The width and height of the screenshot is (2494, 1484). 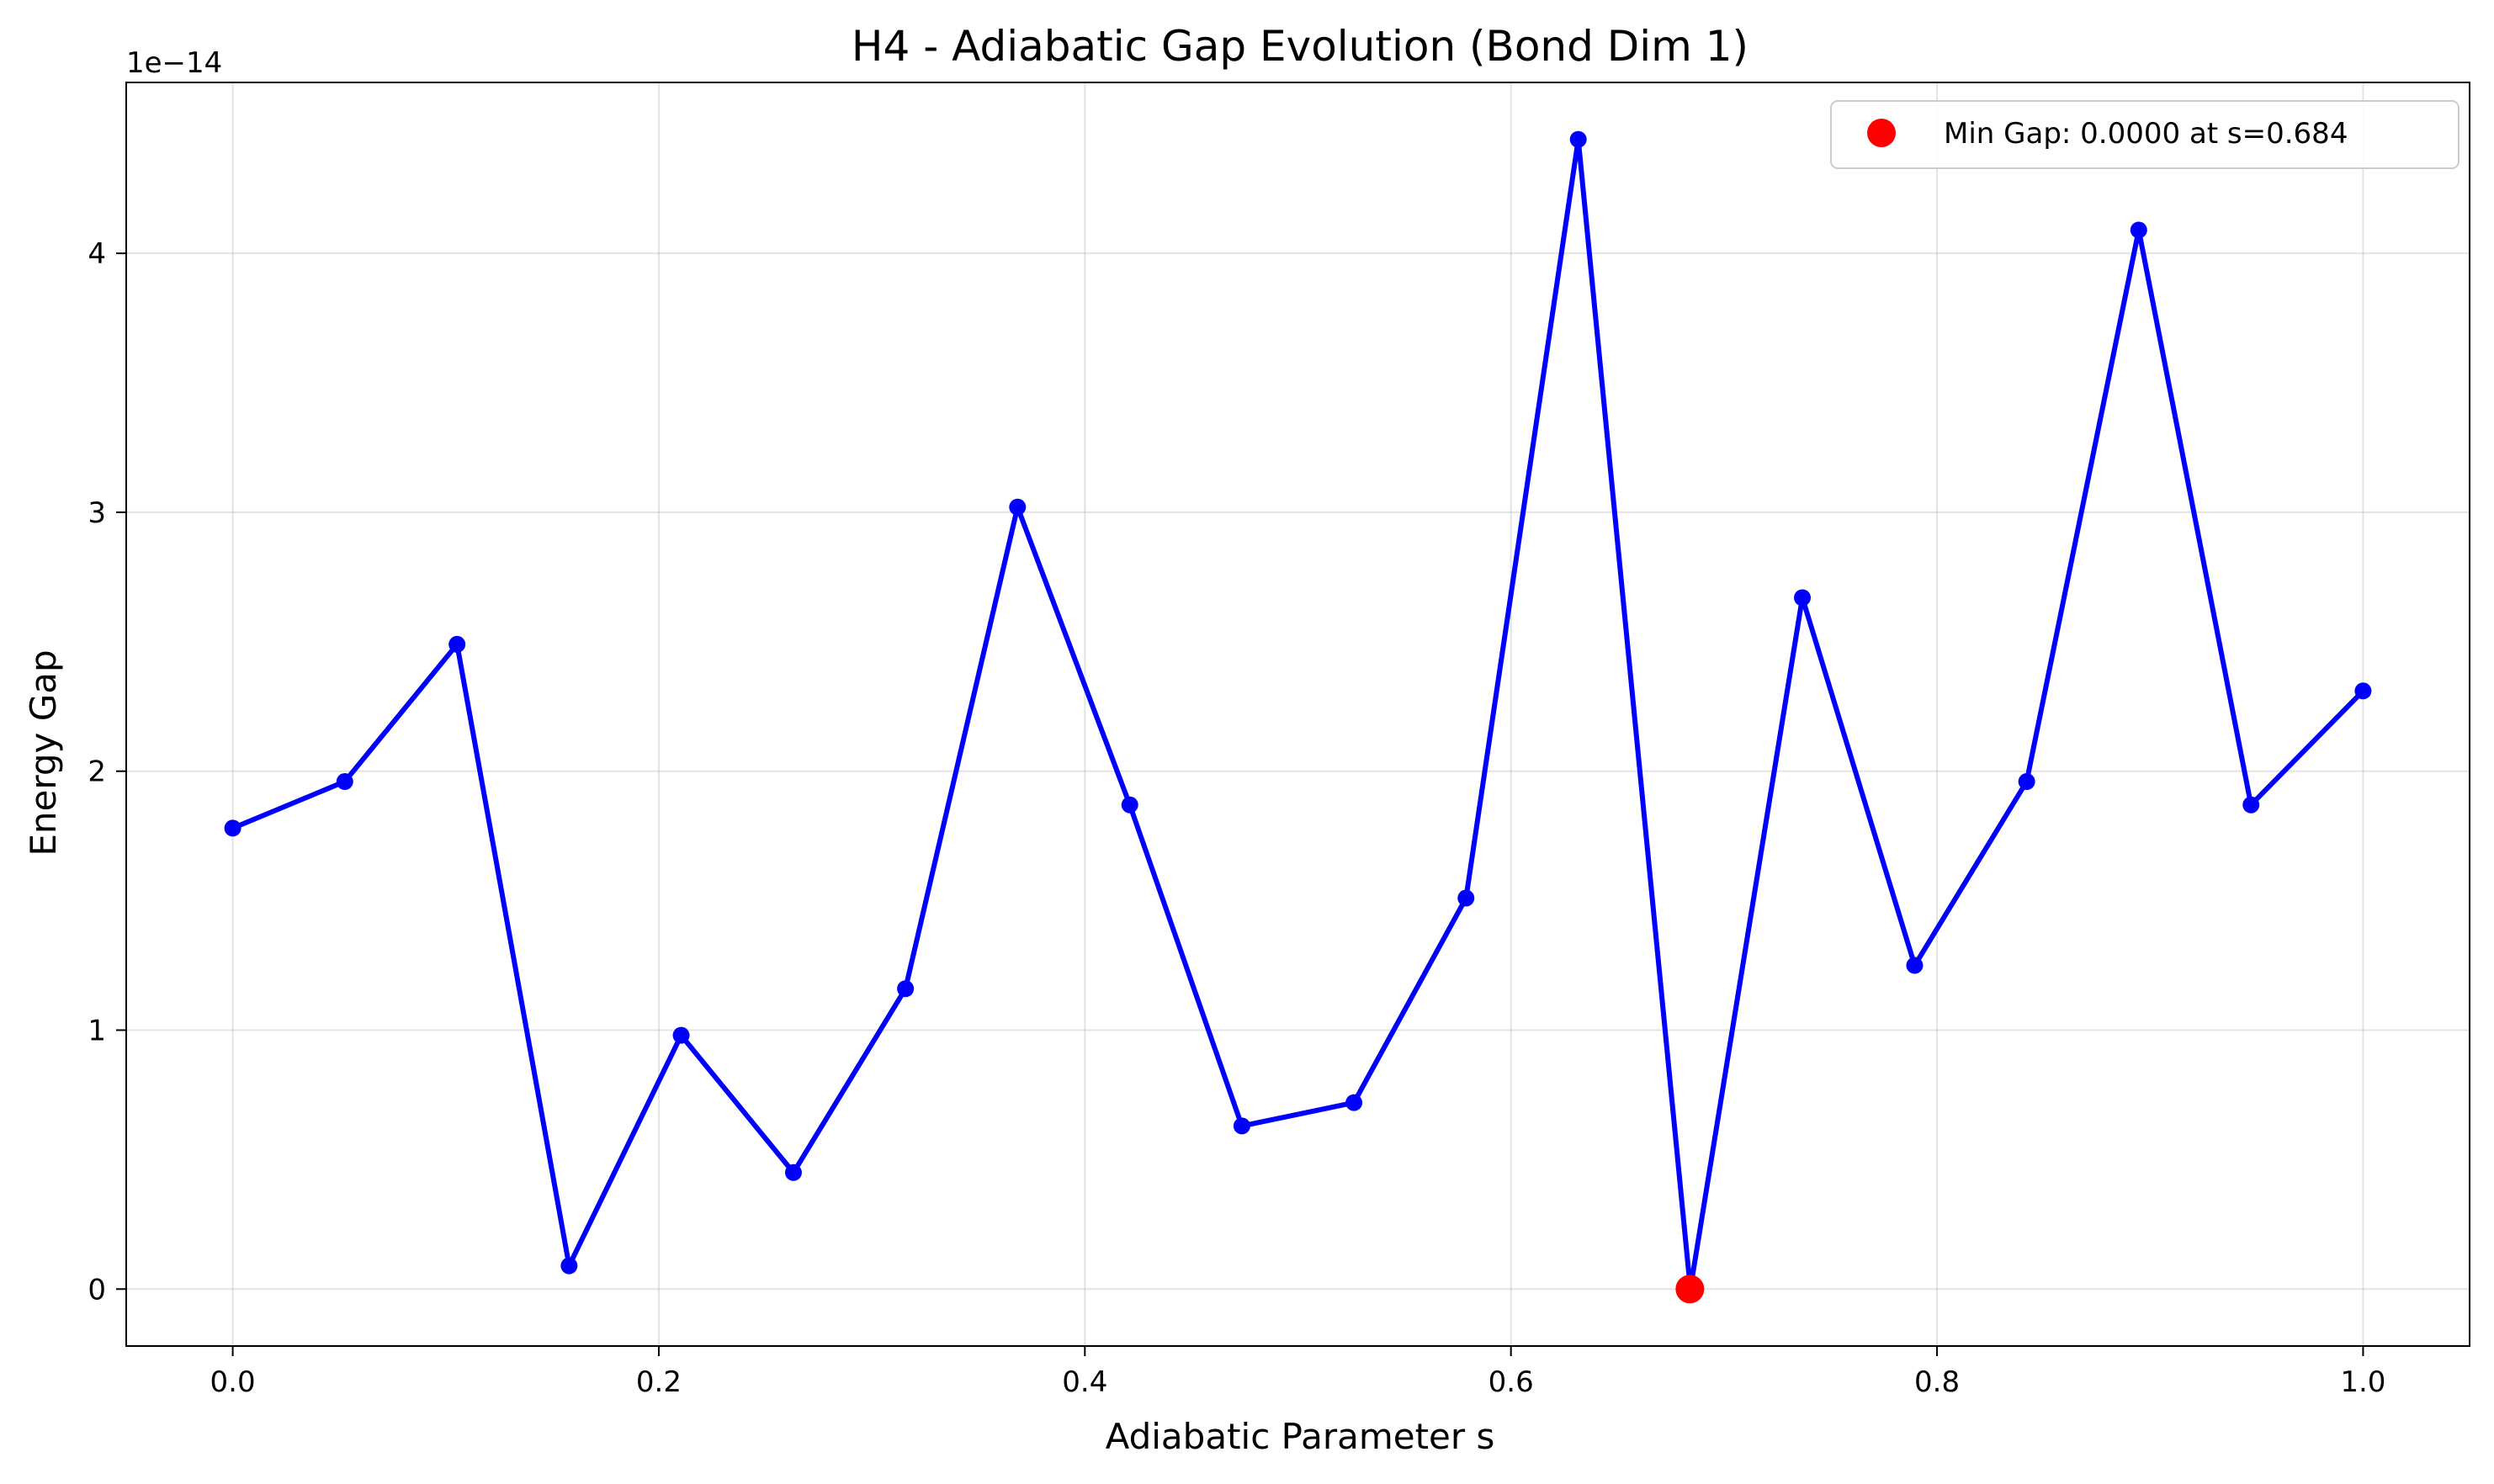 What do you see at coordinates (2362, 1382) in the screenshot?
I see `x-tick-label: 1.0` at bounding box center [2362, 1382].